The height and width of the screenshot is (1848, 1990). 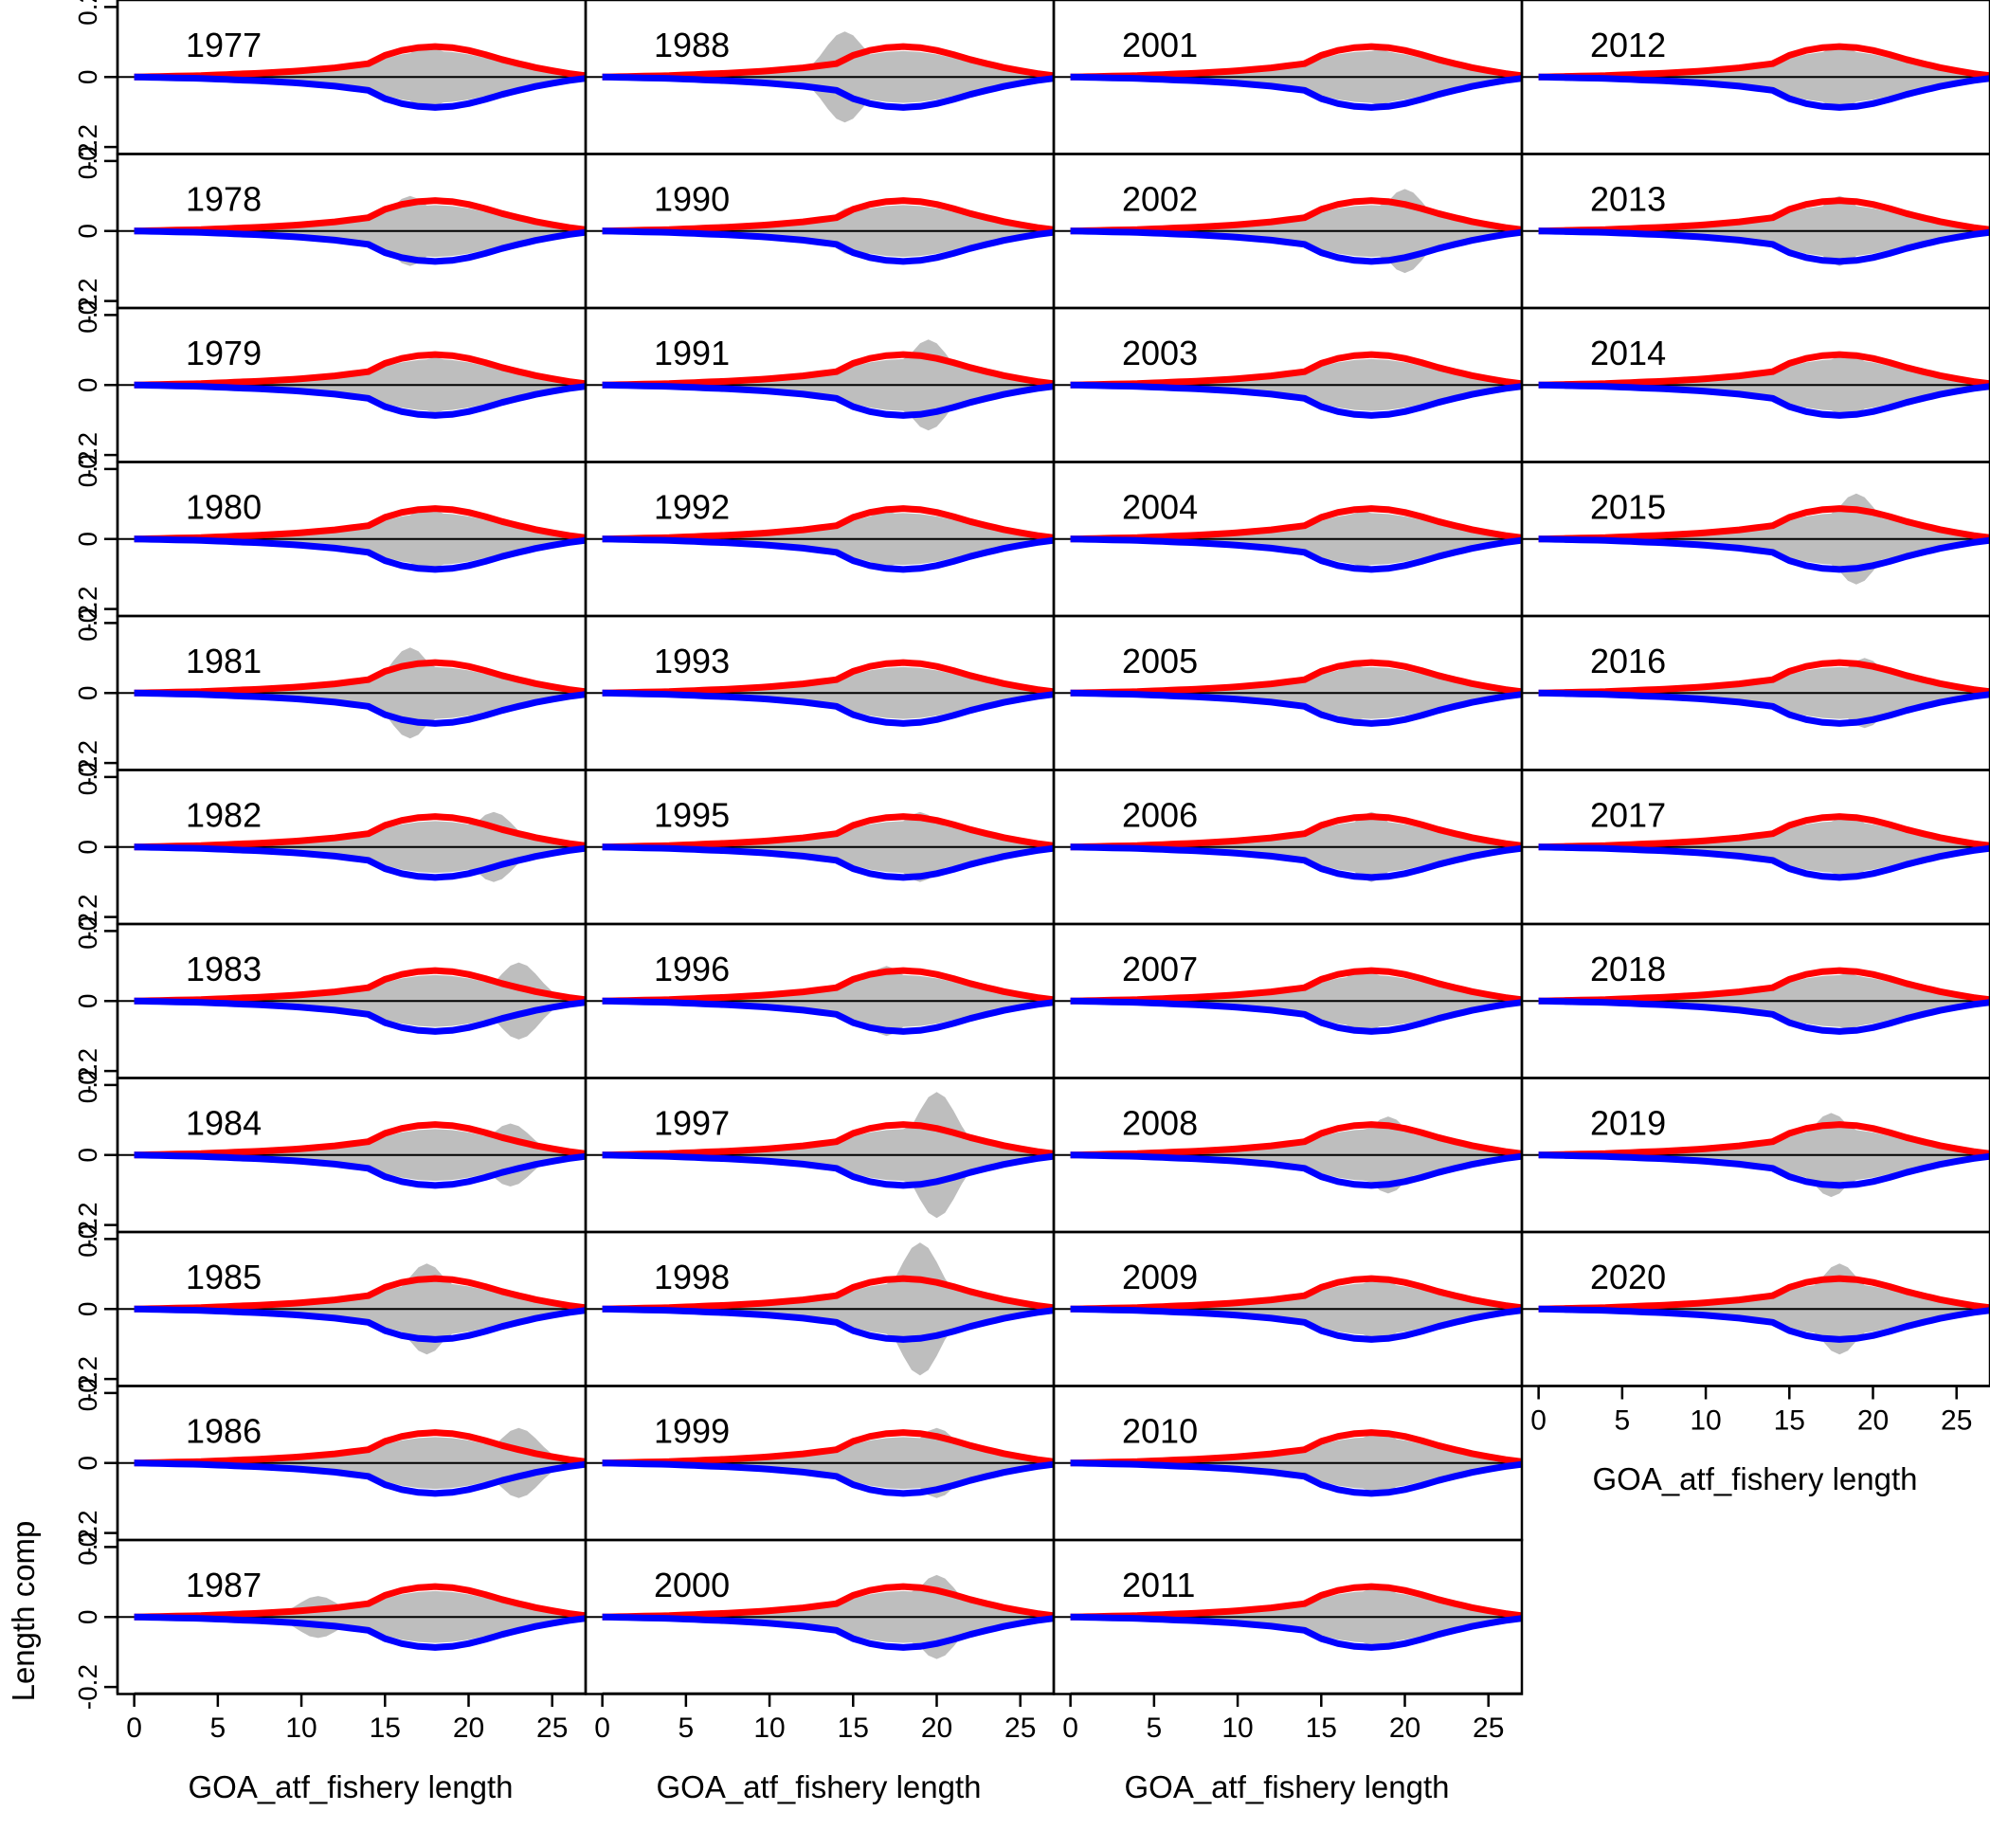 What do you see at coordinates (224, 815) in the screenshot?
I see `panel-year-label: 1982` at bounding box center [224, 815].